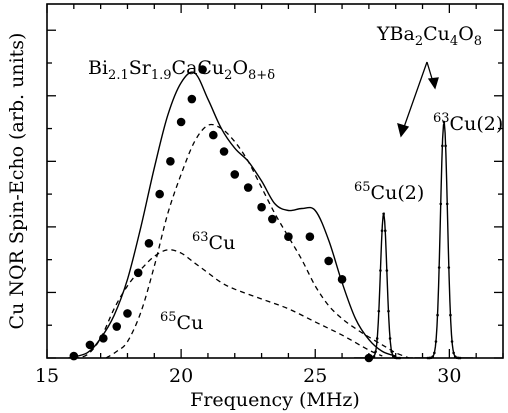 This screenshot has width=508, height=413. What do you see at coordinates (429, 36) in the screenshot?
I see `ybco-formula-label: YBa2Cu4O8` at bounding box center [429, 36].